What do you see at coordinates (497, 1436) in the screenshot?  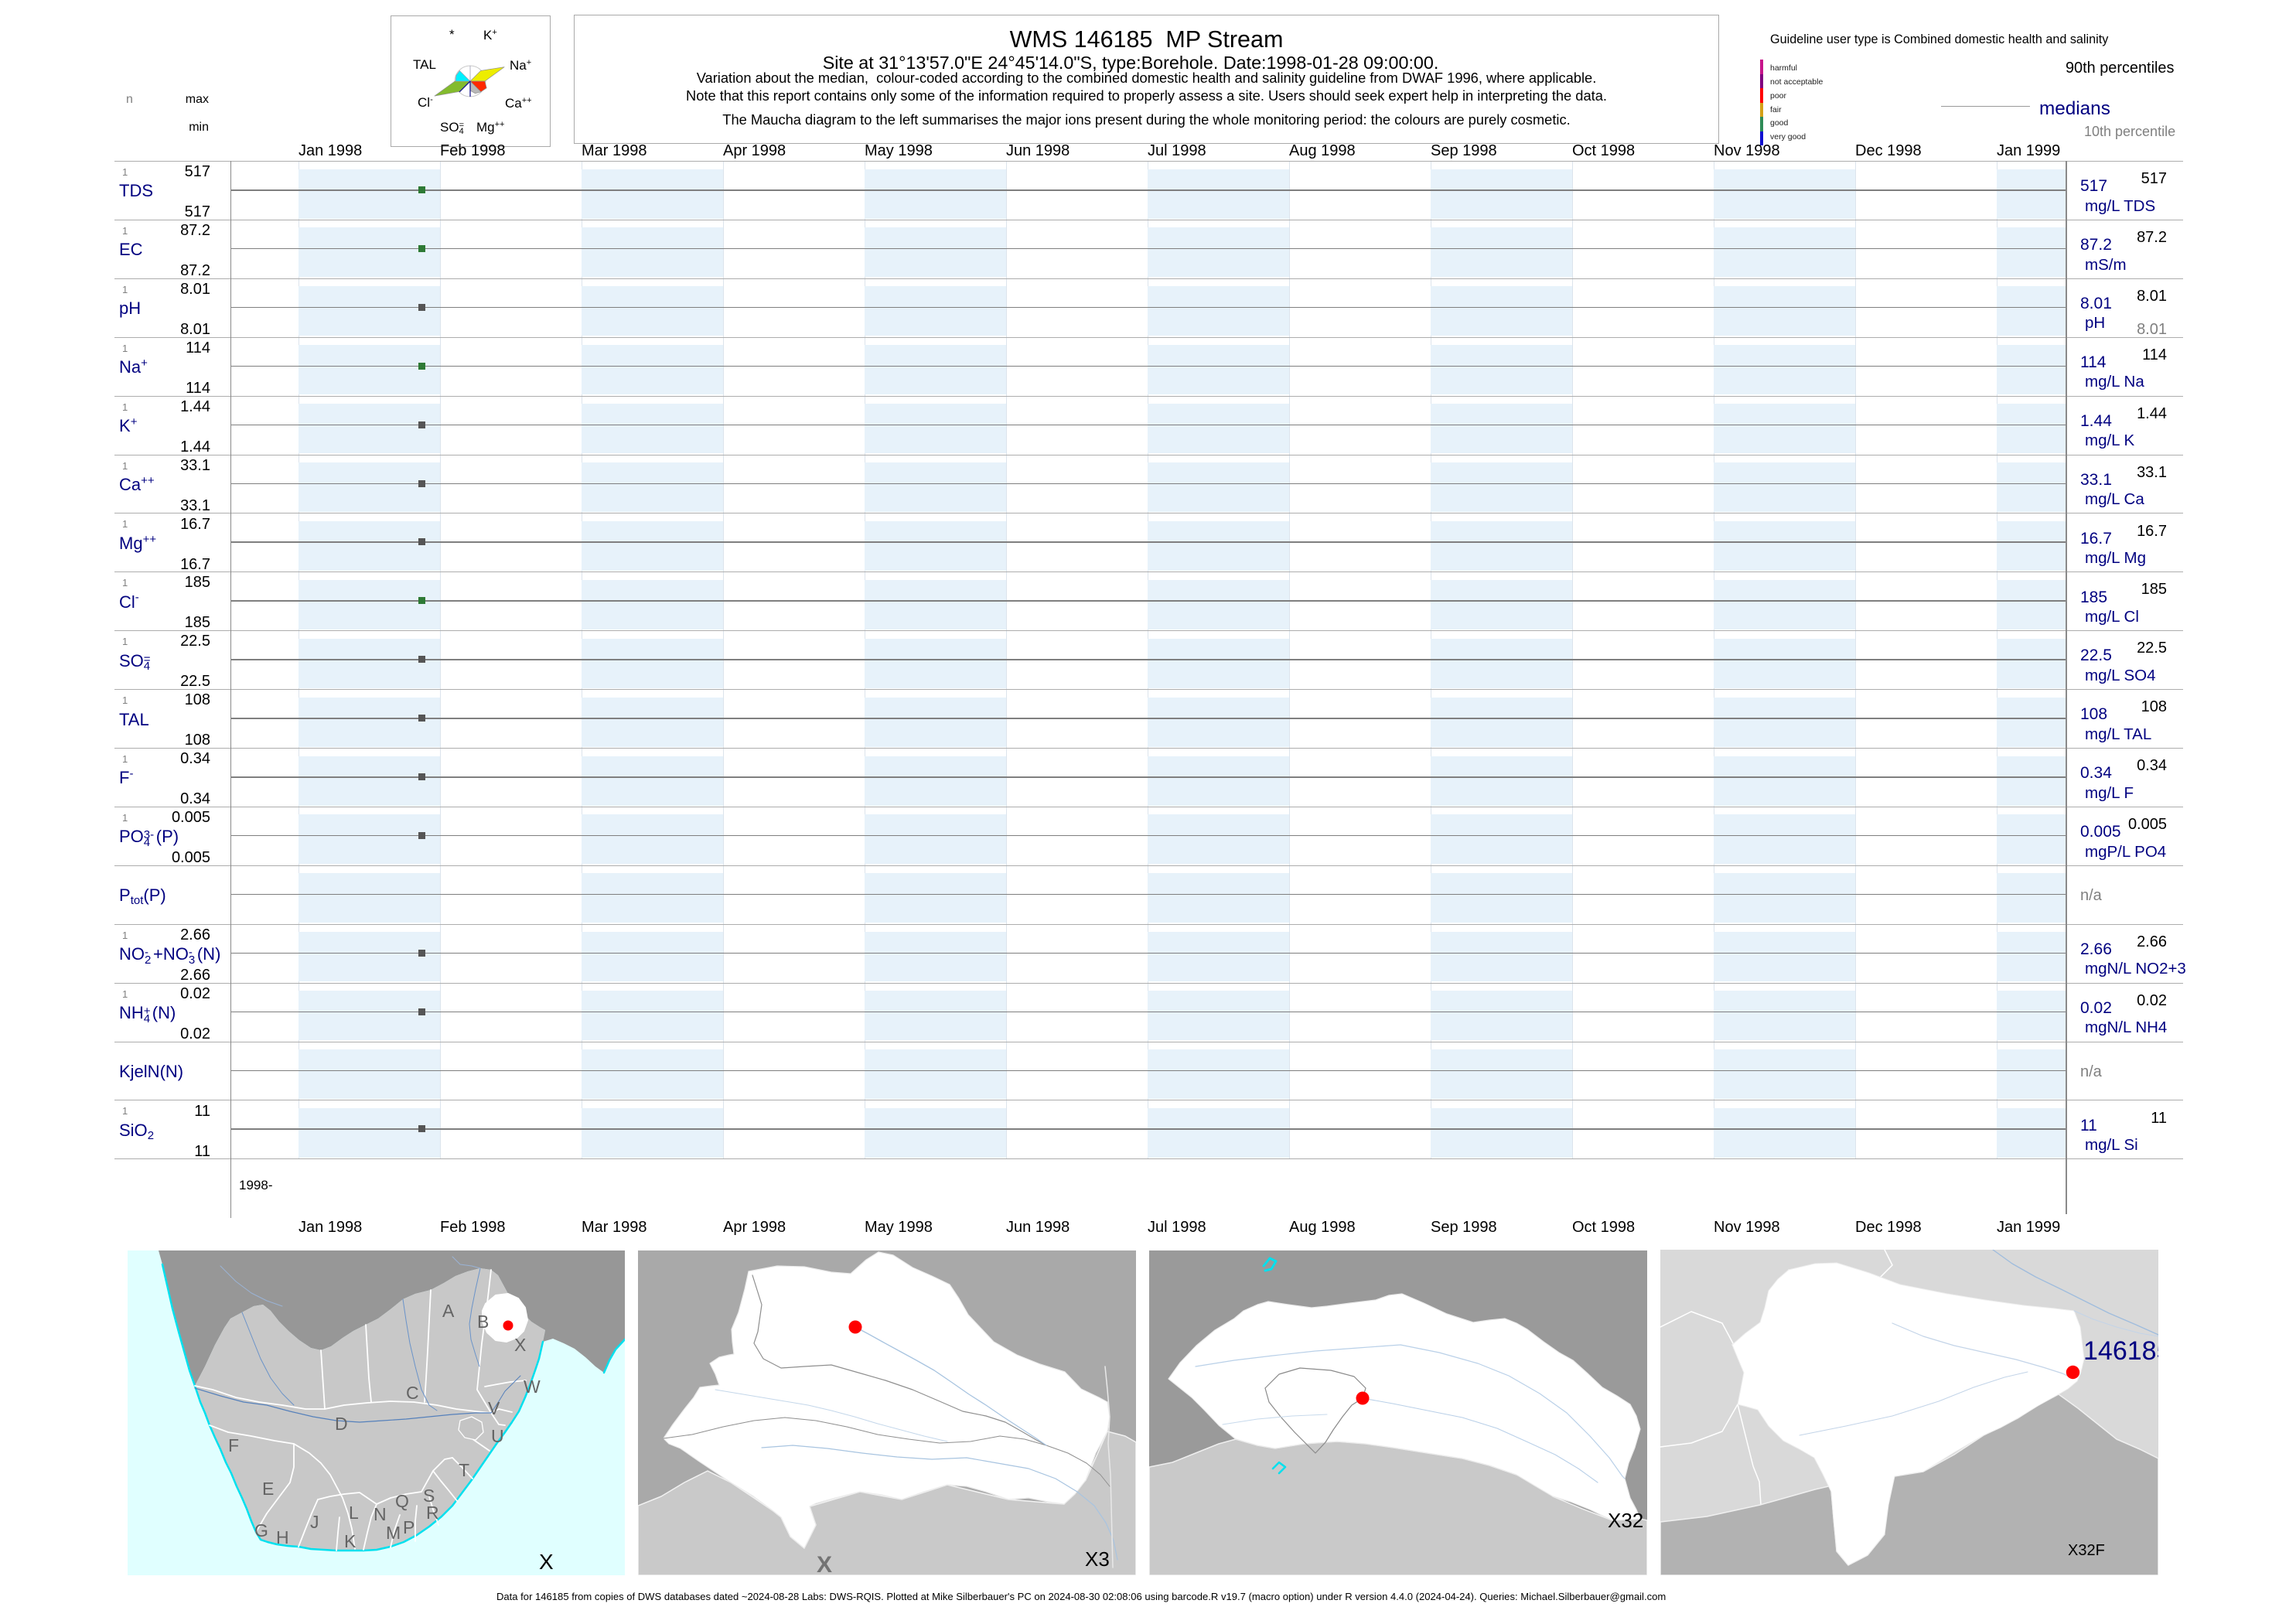 I see `svg-text: U` at bounding box center [497, 1436].